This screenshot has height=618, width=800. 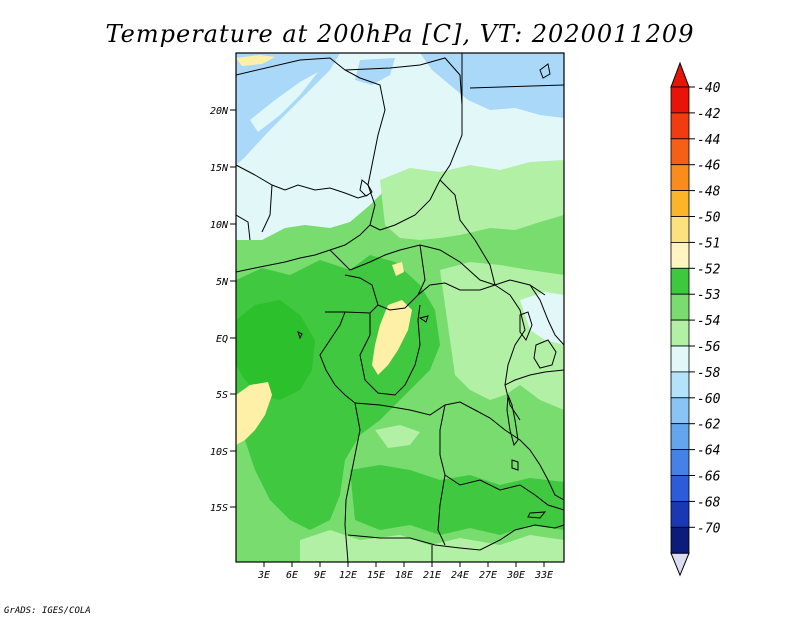 What do you see at coordinates (222, 395) in the screenshot?
I see `lat-label: 5S` at bounding box center [222, 395].